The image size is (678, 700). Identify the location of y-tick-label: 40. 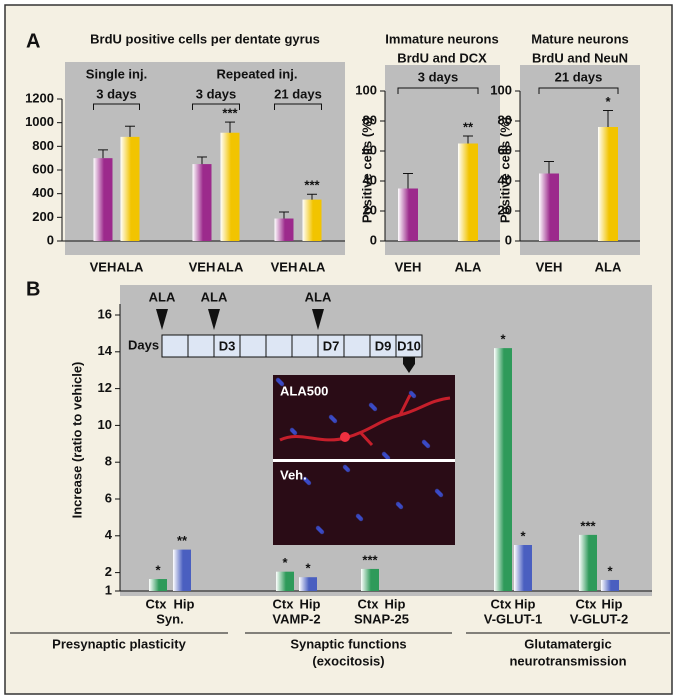
(505, 179).